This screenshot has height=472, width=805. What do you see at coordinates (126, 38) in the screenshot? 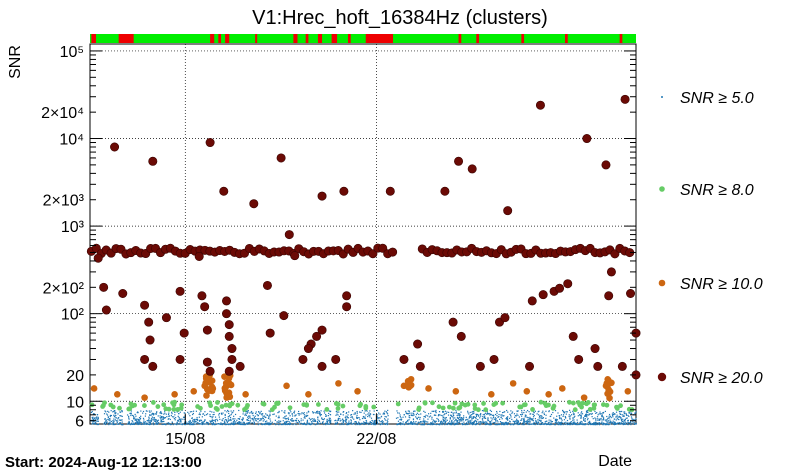
I see `segment-off` at bounding box center [126, 38].